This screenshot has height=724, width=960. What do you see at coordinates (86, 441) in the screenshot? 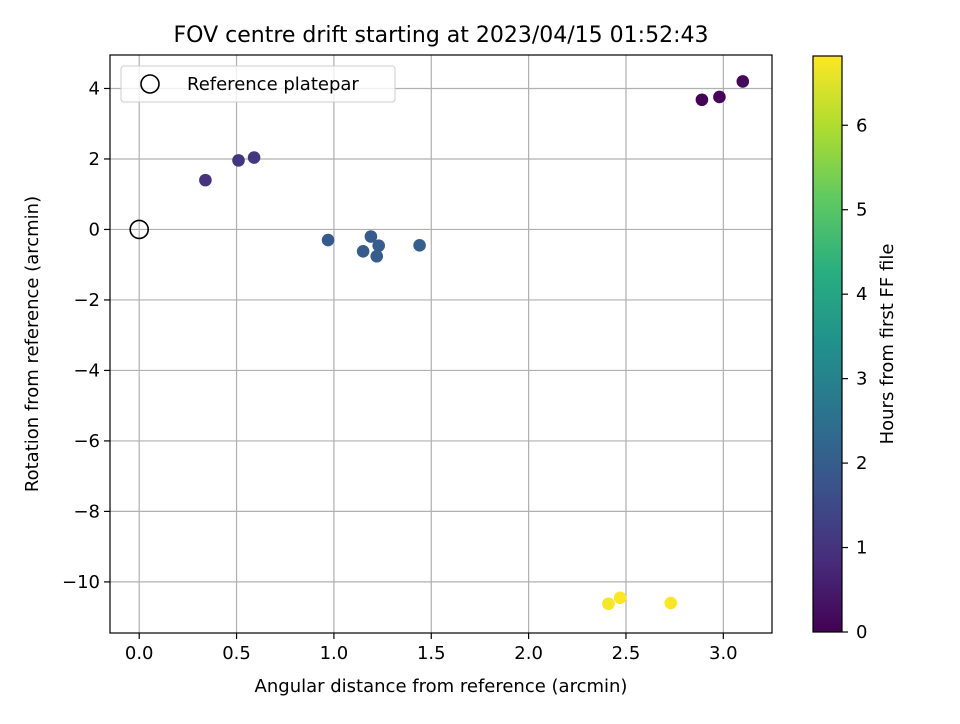
I see `y-tick-label: −6` at bounding box center [86, 441].